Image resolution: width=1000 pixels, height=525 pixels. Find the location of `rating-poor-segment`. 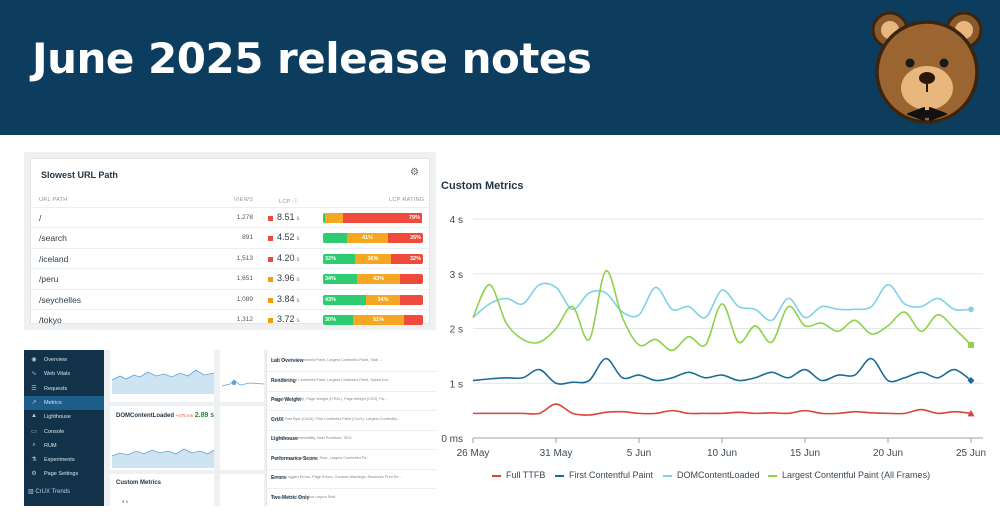

rating-poor-segment is located at coordinates (413, 320).